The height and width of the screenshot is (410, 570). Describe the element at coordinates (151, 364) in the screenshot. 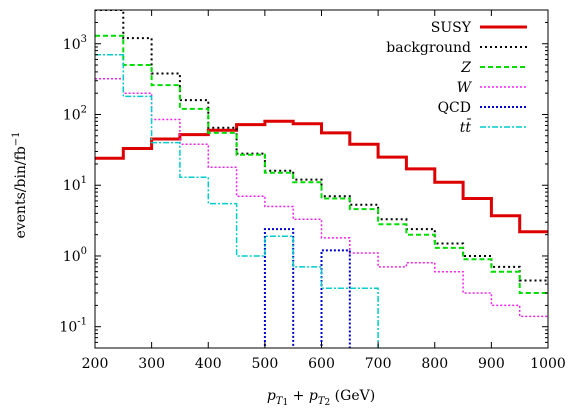

I see `x-tick-label: 300` at that location.